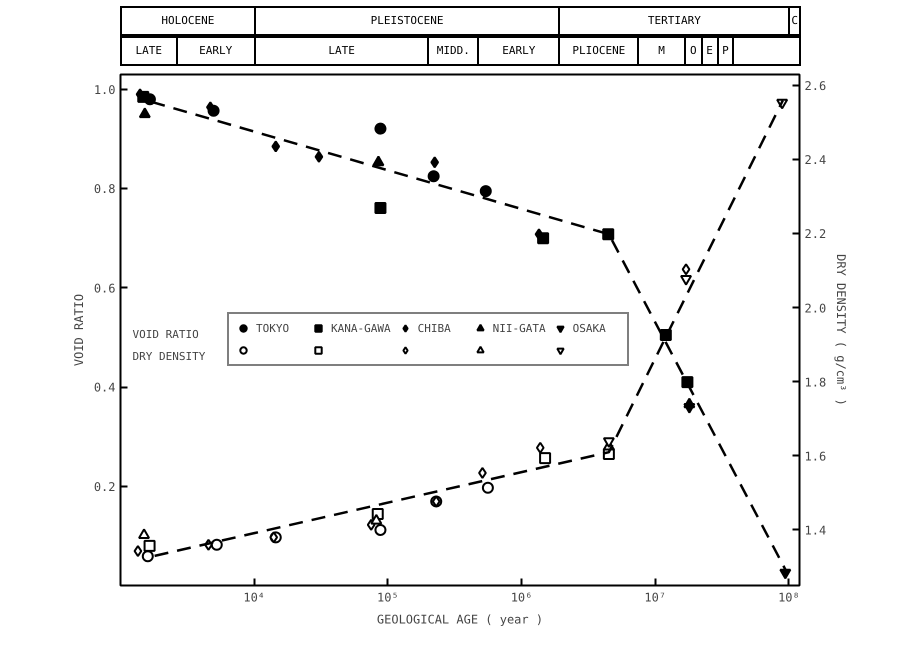 The height and width of the screenshot is (649, 919). I want to click on y-tick-label: 0.2, so click(105, 487).